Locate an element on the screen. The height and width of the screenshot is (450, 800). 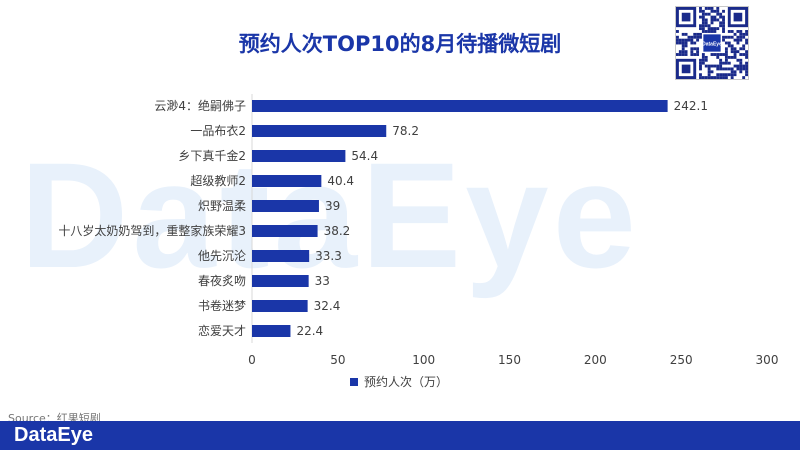
category-label: 炽野温柔 is located at coordinates (222, 206).